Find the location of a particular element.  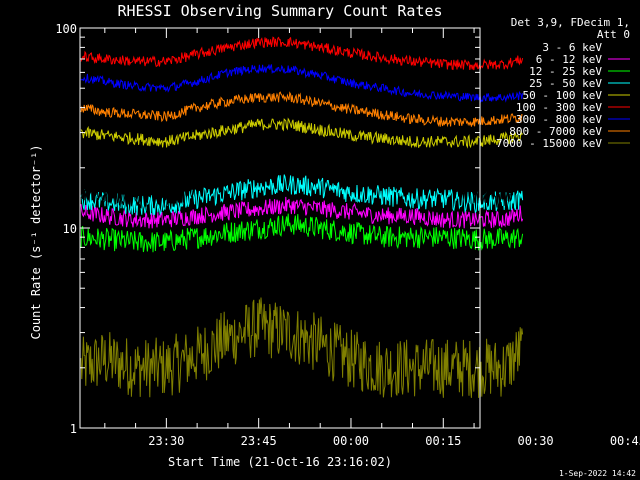

legend-label: 800 - 7000 keV is located at coordinates (555, 131).